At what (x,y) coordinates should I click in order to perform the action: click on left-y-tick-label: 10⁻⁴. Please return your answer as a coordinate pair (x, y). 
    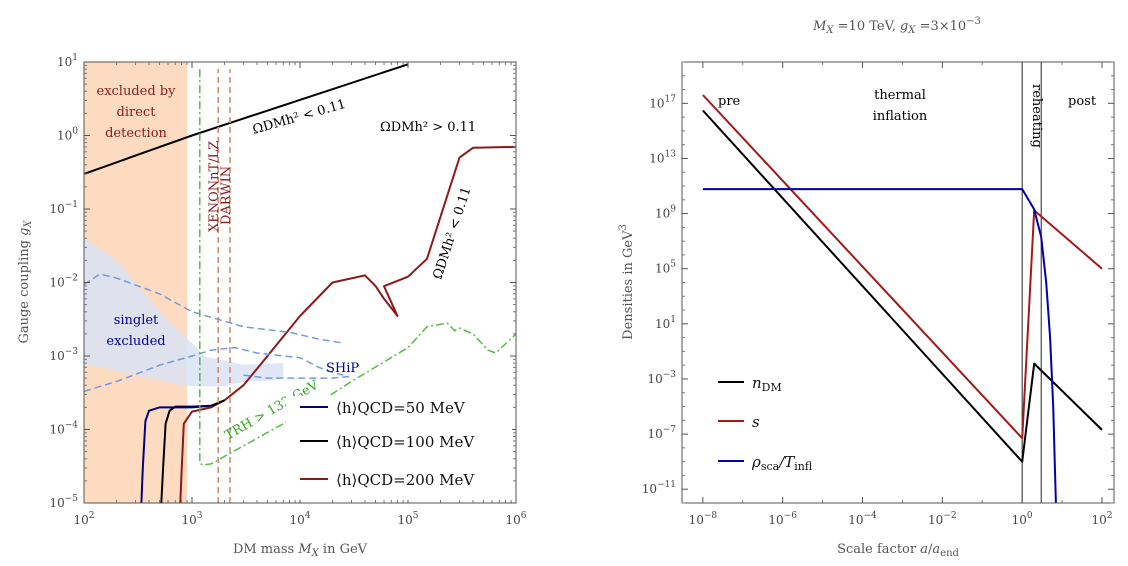
    Looking at the image, I should click on (63, 429).